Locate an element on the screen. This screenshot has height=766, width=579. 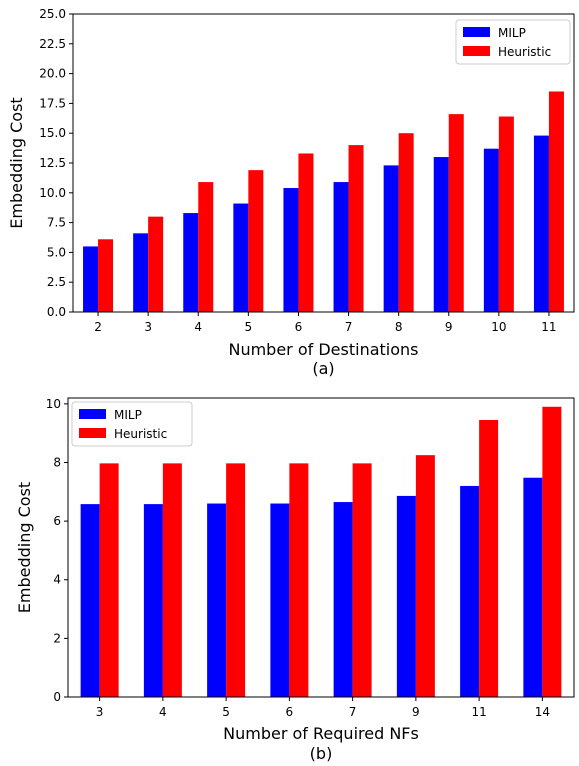
y-tick-label: 7.5 is located at coordinates (56, 223).